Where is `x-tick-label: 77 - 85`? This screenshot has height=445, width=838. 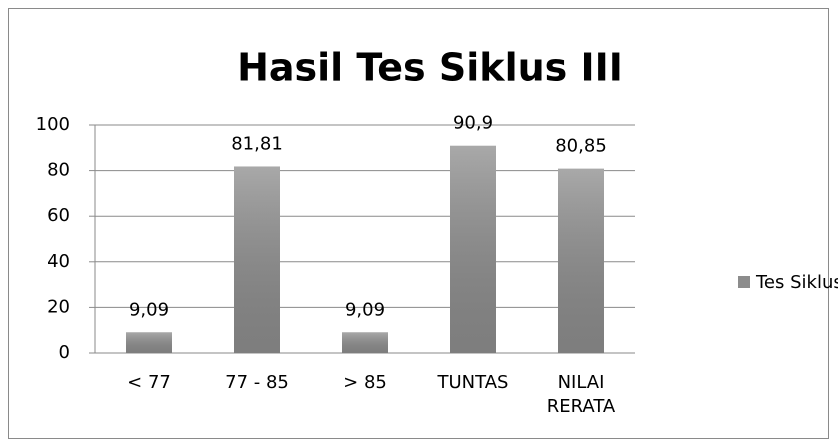
x-tick-label: 77 - 85 is located at coordinates (257, 382).